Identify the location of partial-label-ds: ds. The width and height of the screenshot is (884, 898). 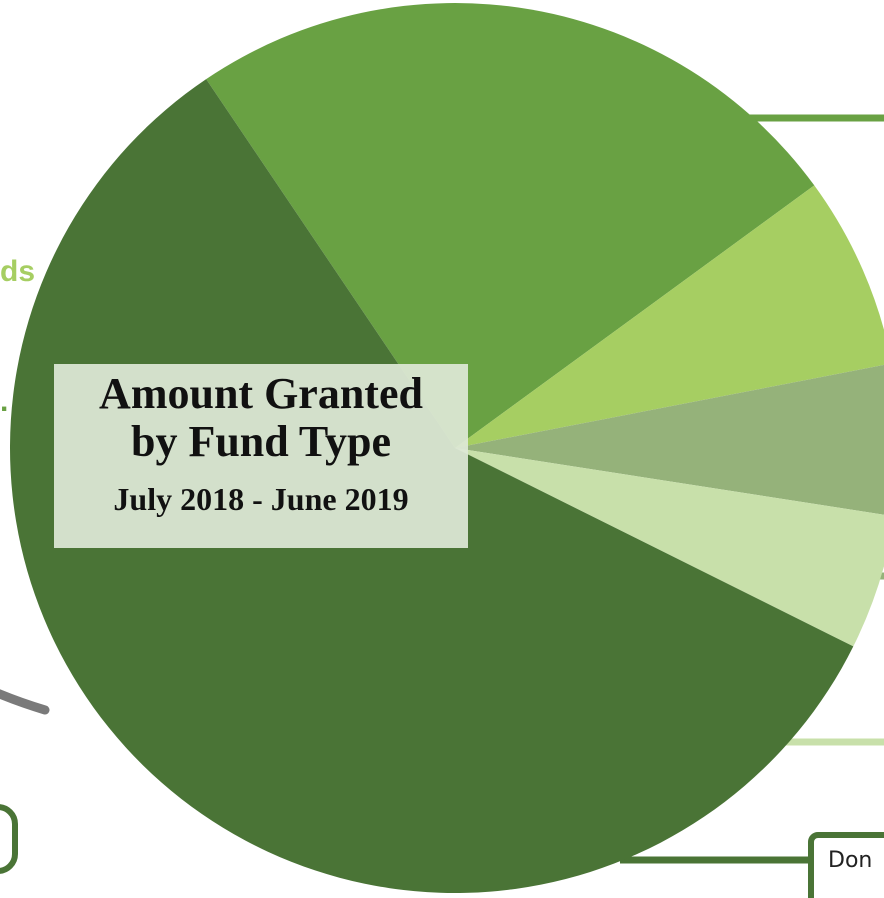
(18, 271).